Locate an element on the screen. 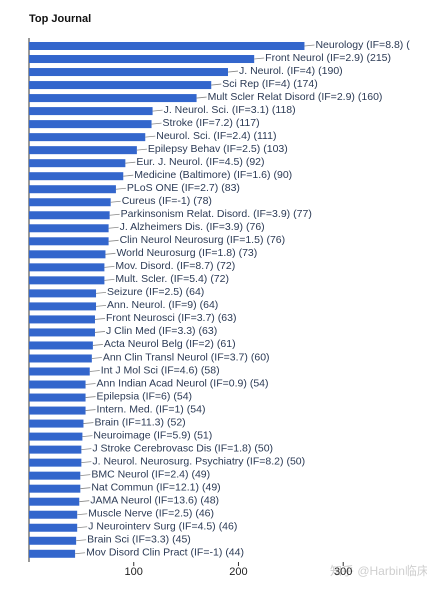  bar-label: Mov Disord Clin Pract (IF=-1) is located at coordinates (154, 553).